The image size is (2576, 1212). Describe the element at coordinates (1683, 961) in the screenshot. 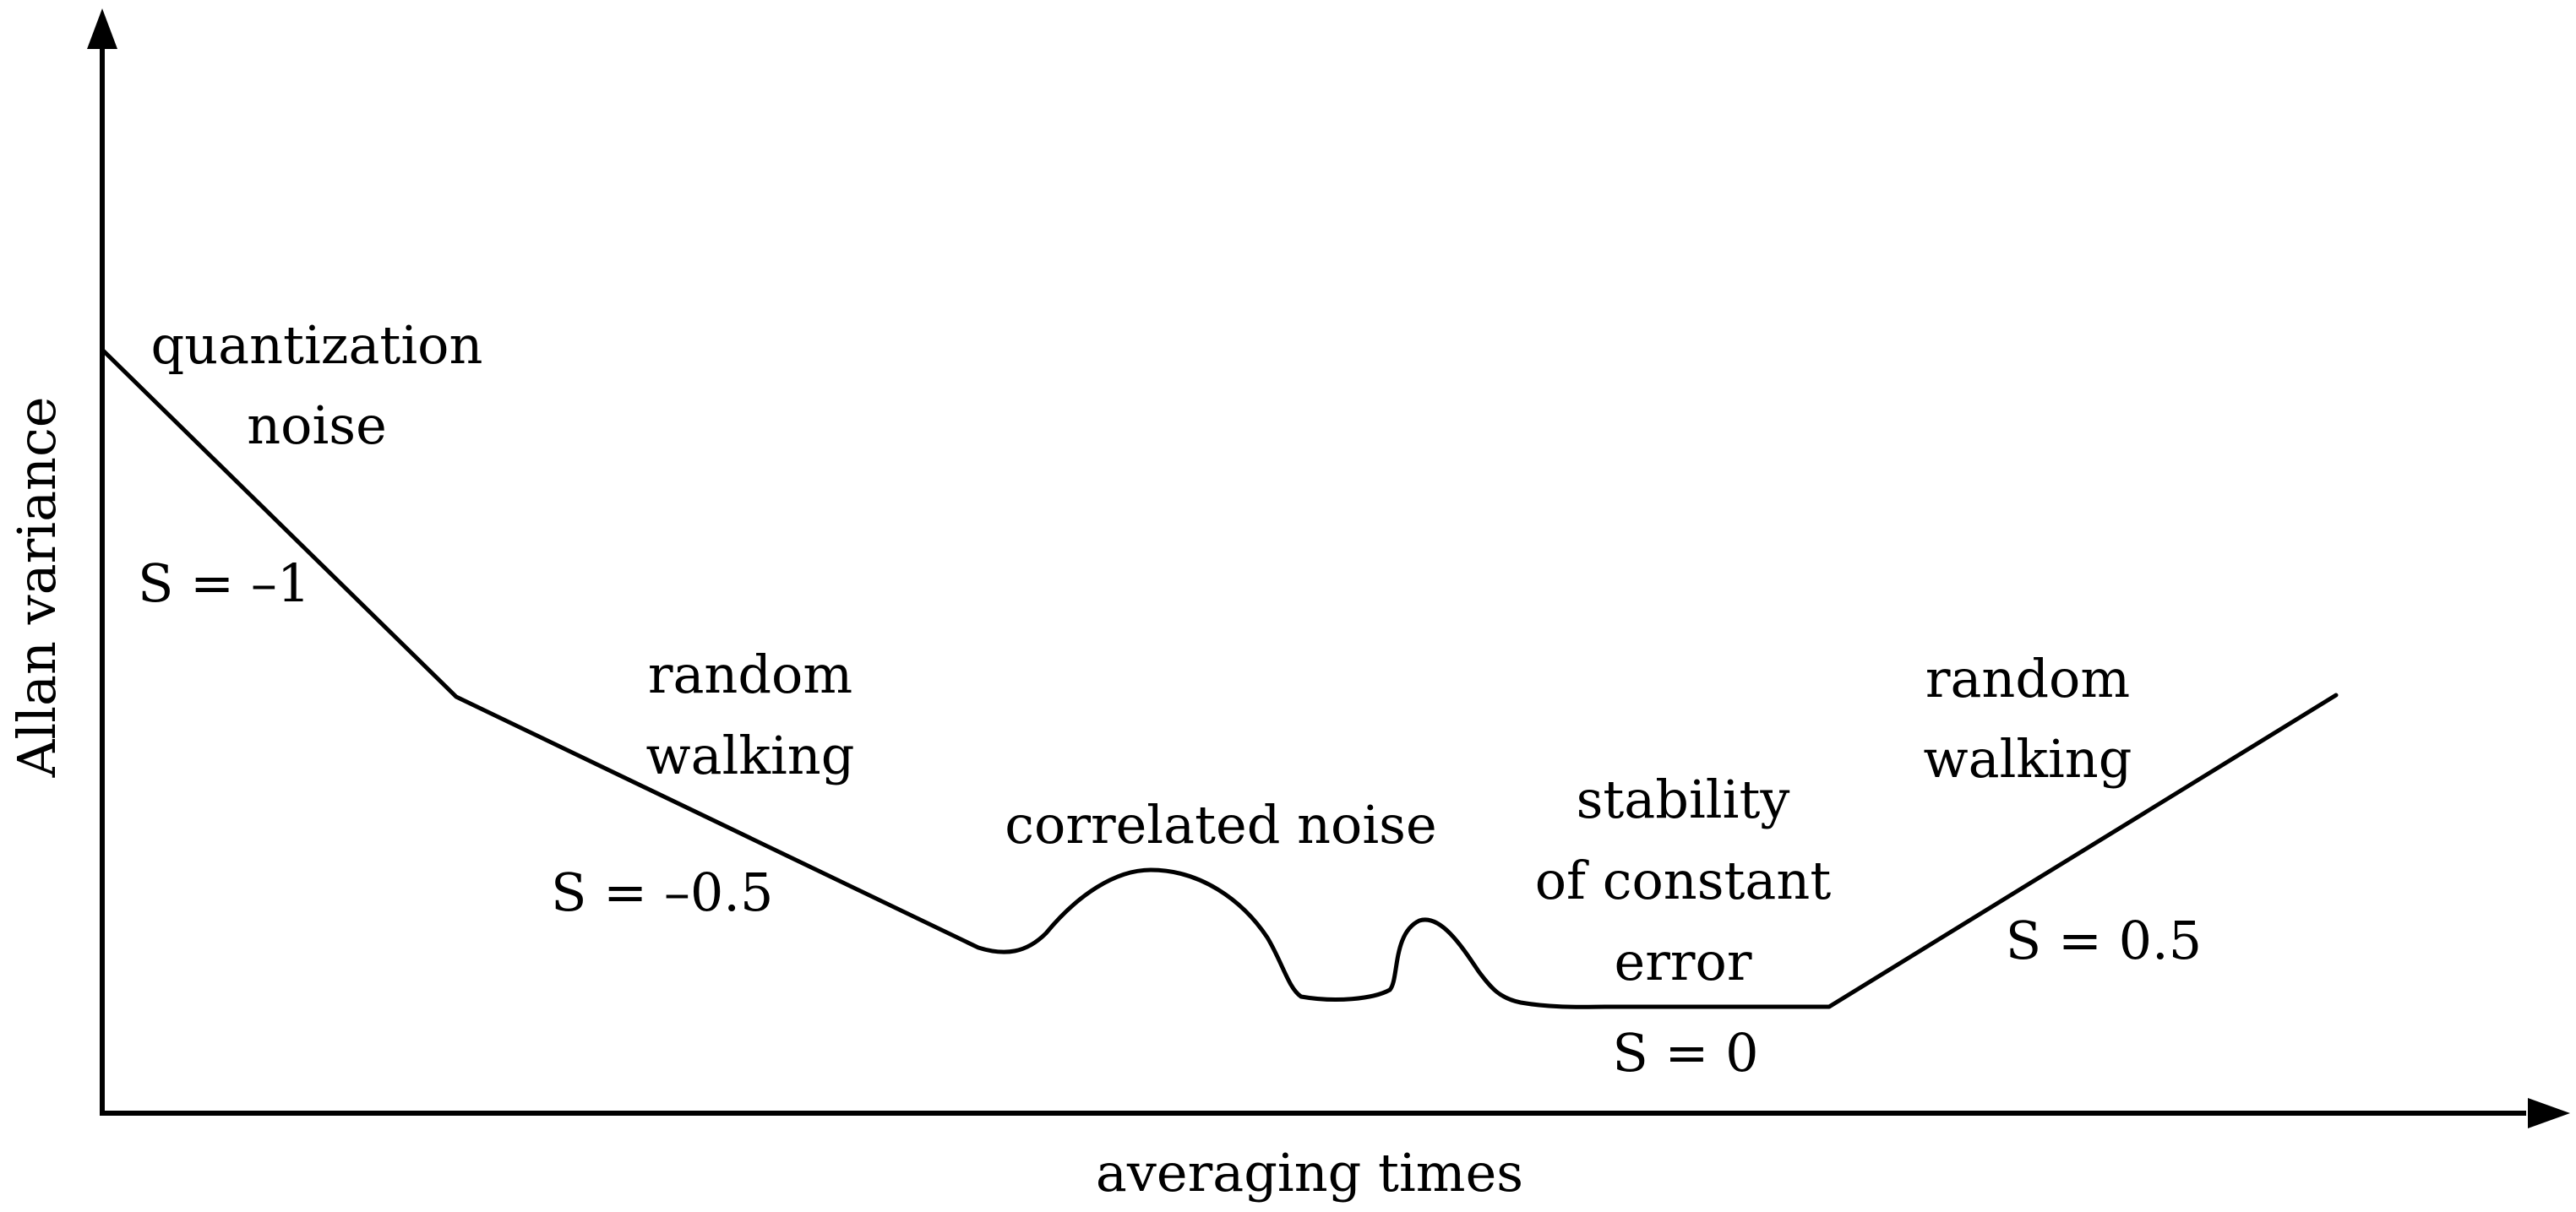

I see `stability-label-line3: error` at that location.